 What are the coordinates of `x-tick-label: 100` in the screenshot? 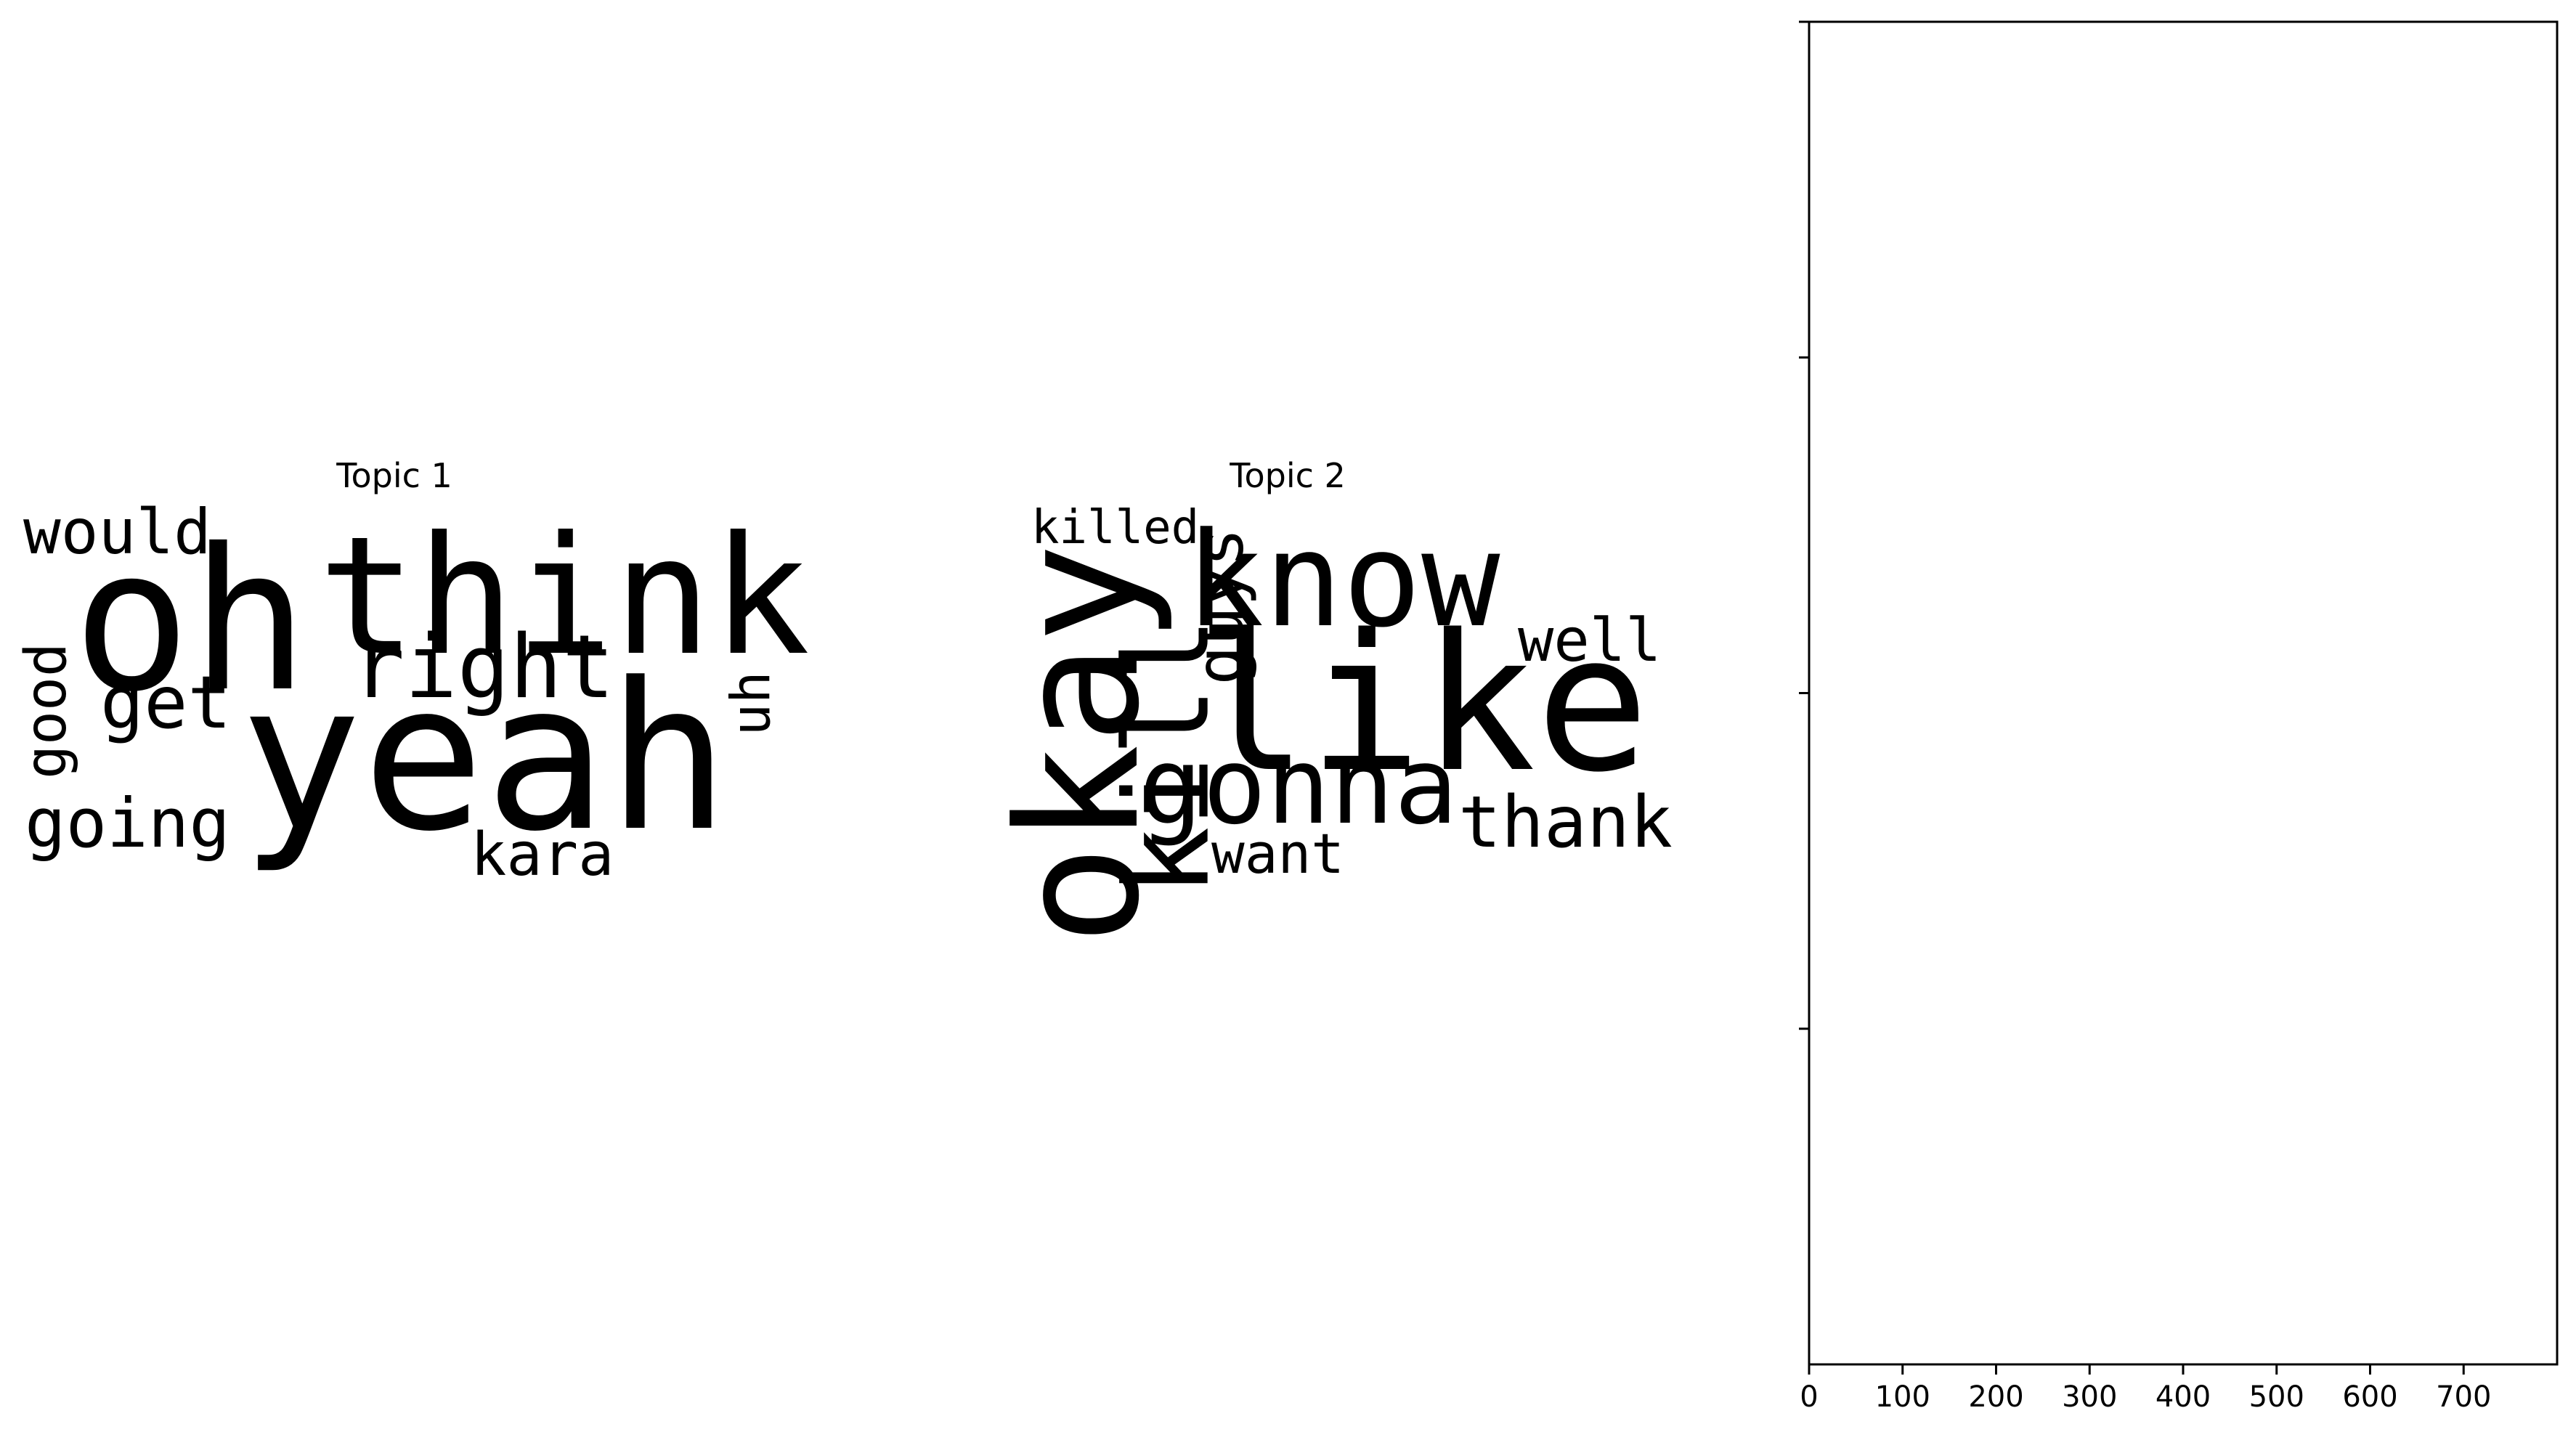 It's located at (1903, 1397).